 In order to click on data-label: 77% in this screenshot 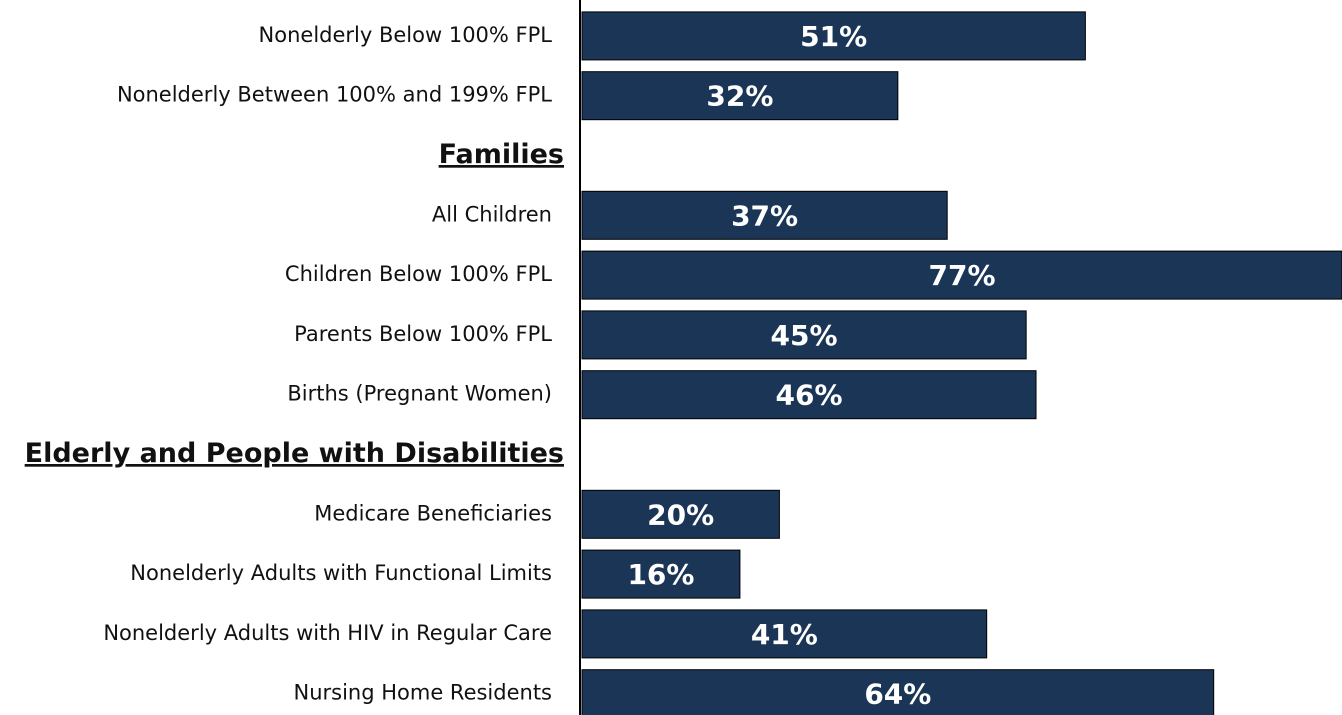, I will do `click(961, 275)`.